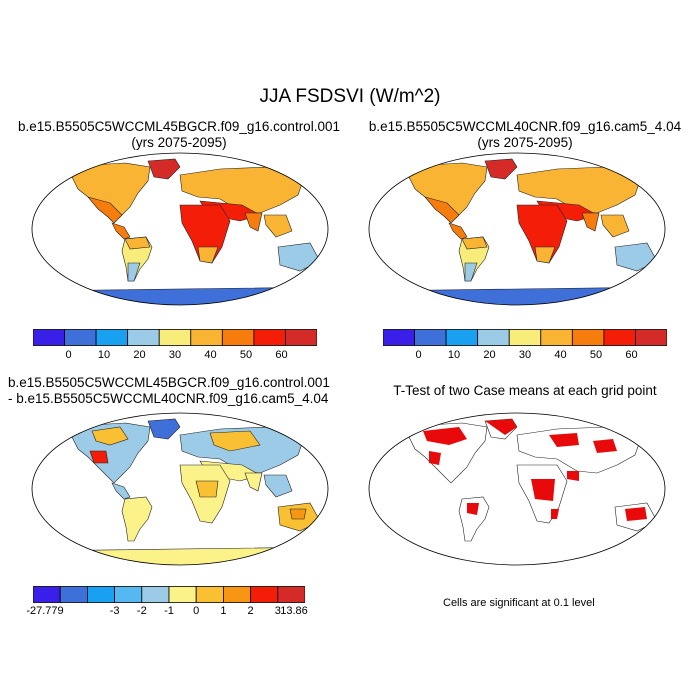 The image size is (700, 700). Describe the element at coordinates (223, 611) in the screenshot. I see `colorbar-tick-label: 1` at that location.